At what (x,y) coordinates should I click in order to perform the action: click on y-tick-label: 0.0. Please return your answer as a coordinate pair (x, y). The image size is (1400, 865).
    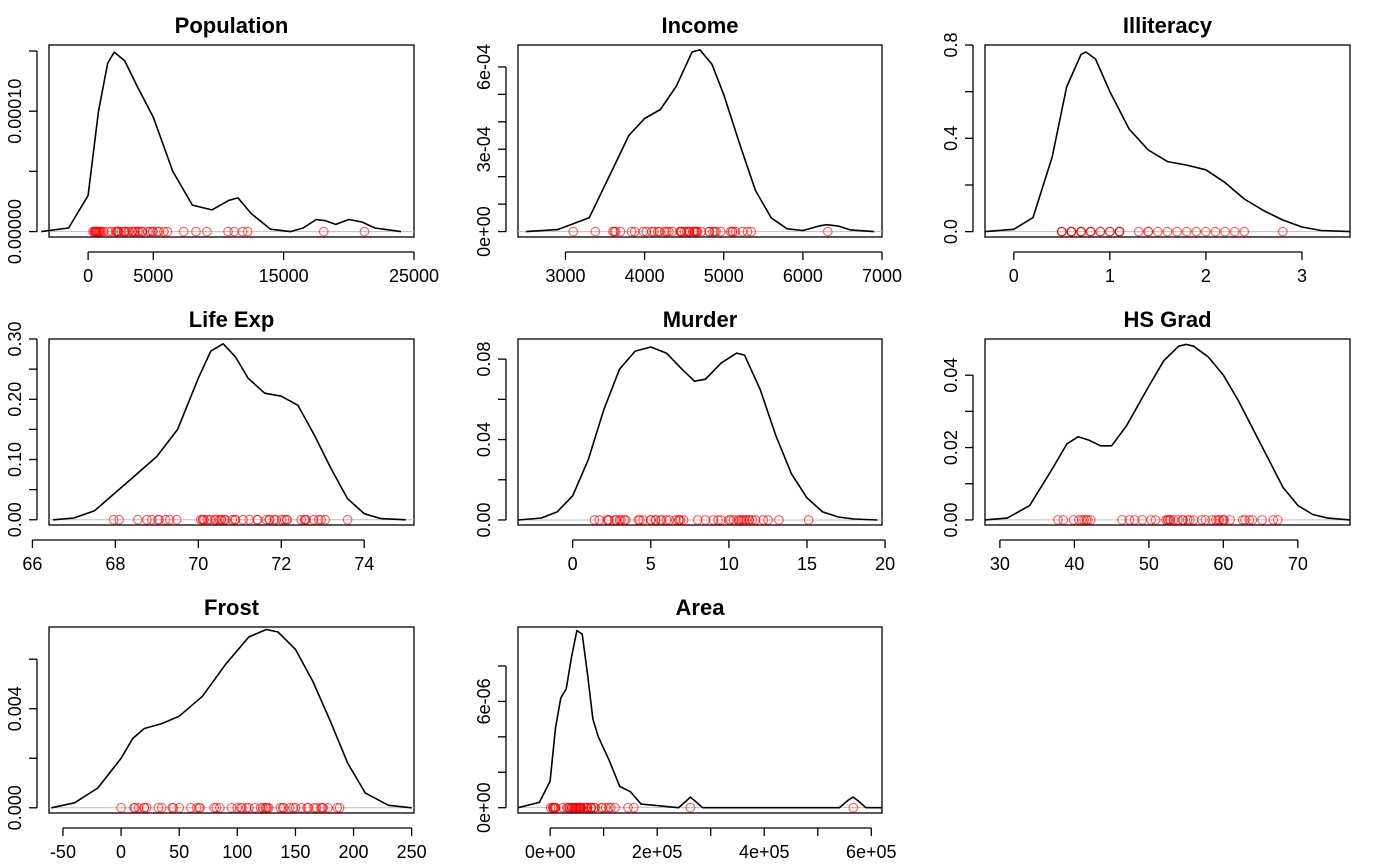
    Looking at the image, I should click on (951, 231).